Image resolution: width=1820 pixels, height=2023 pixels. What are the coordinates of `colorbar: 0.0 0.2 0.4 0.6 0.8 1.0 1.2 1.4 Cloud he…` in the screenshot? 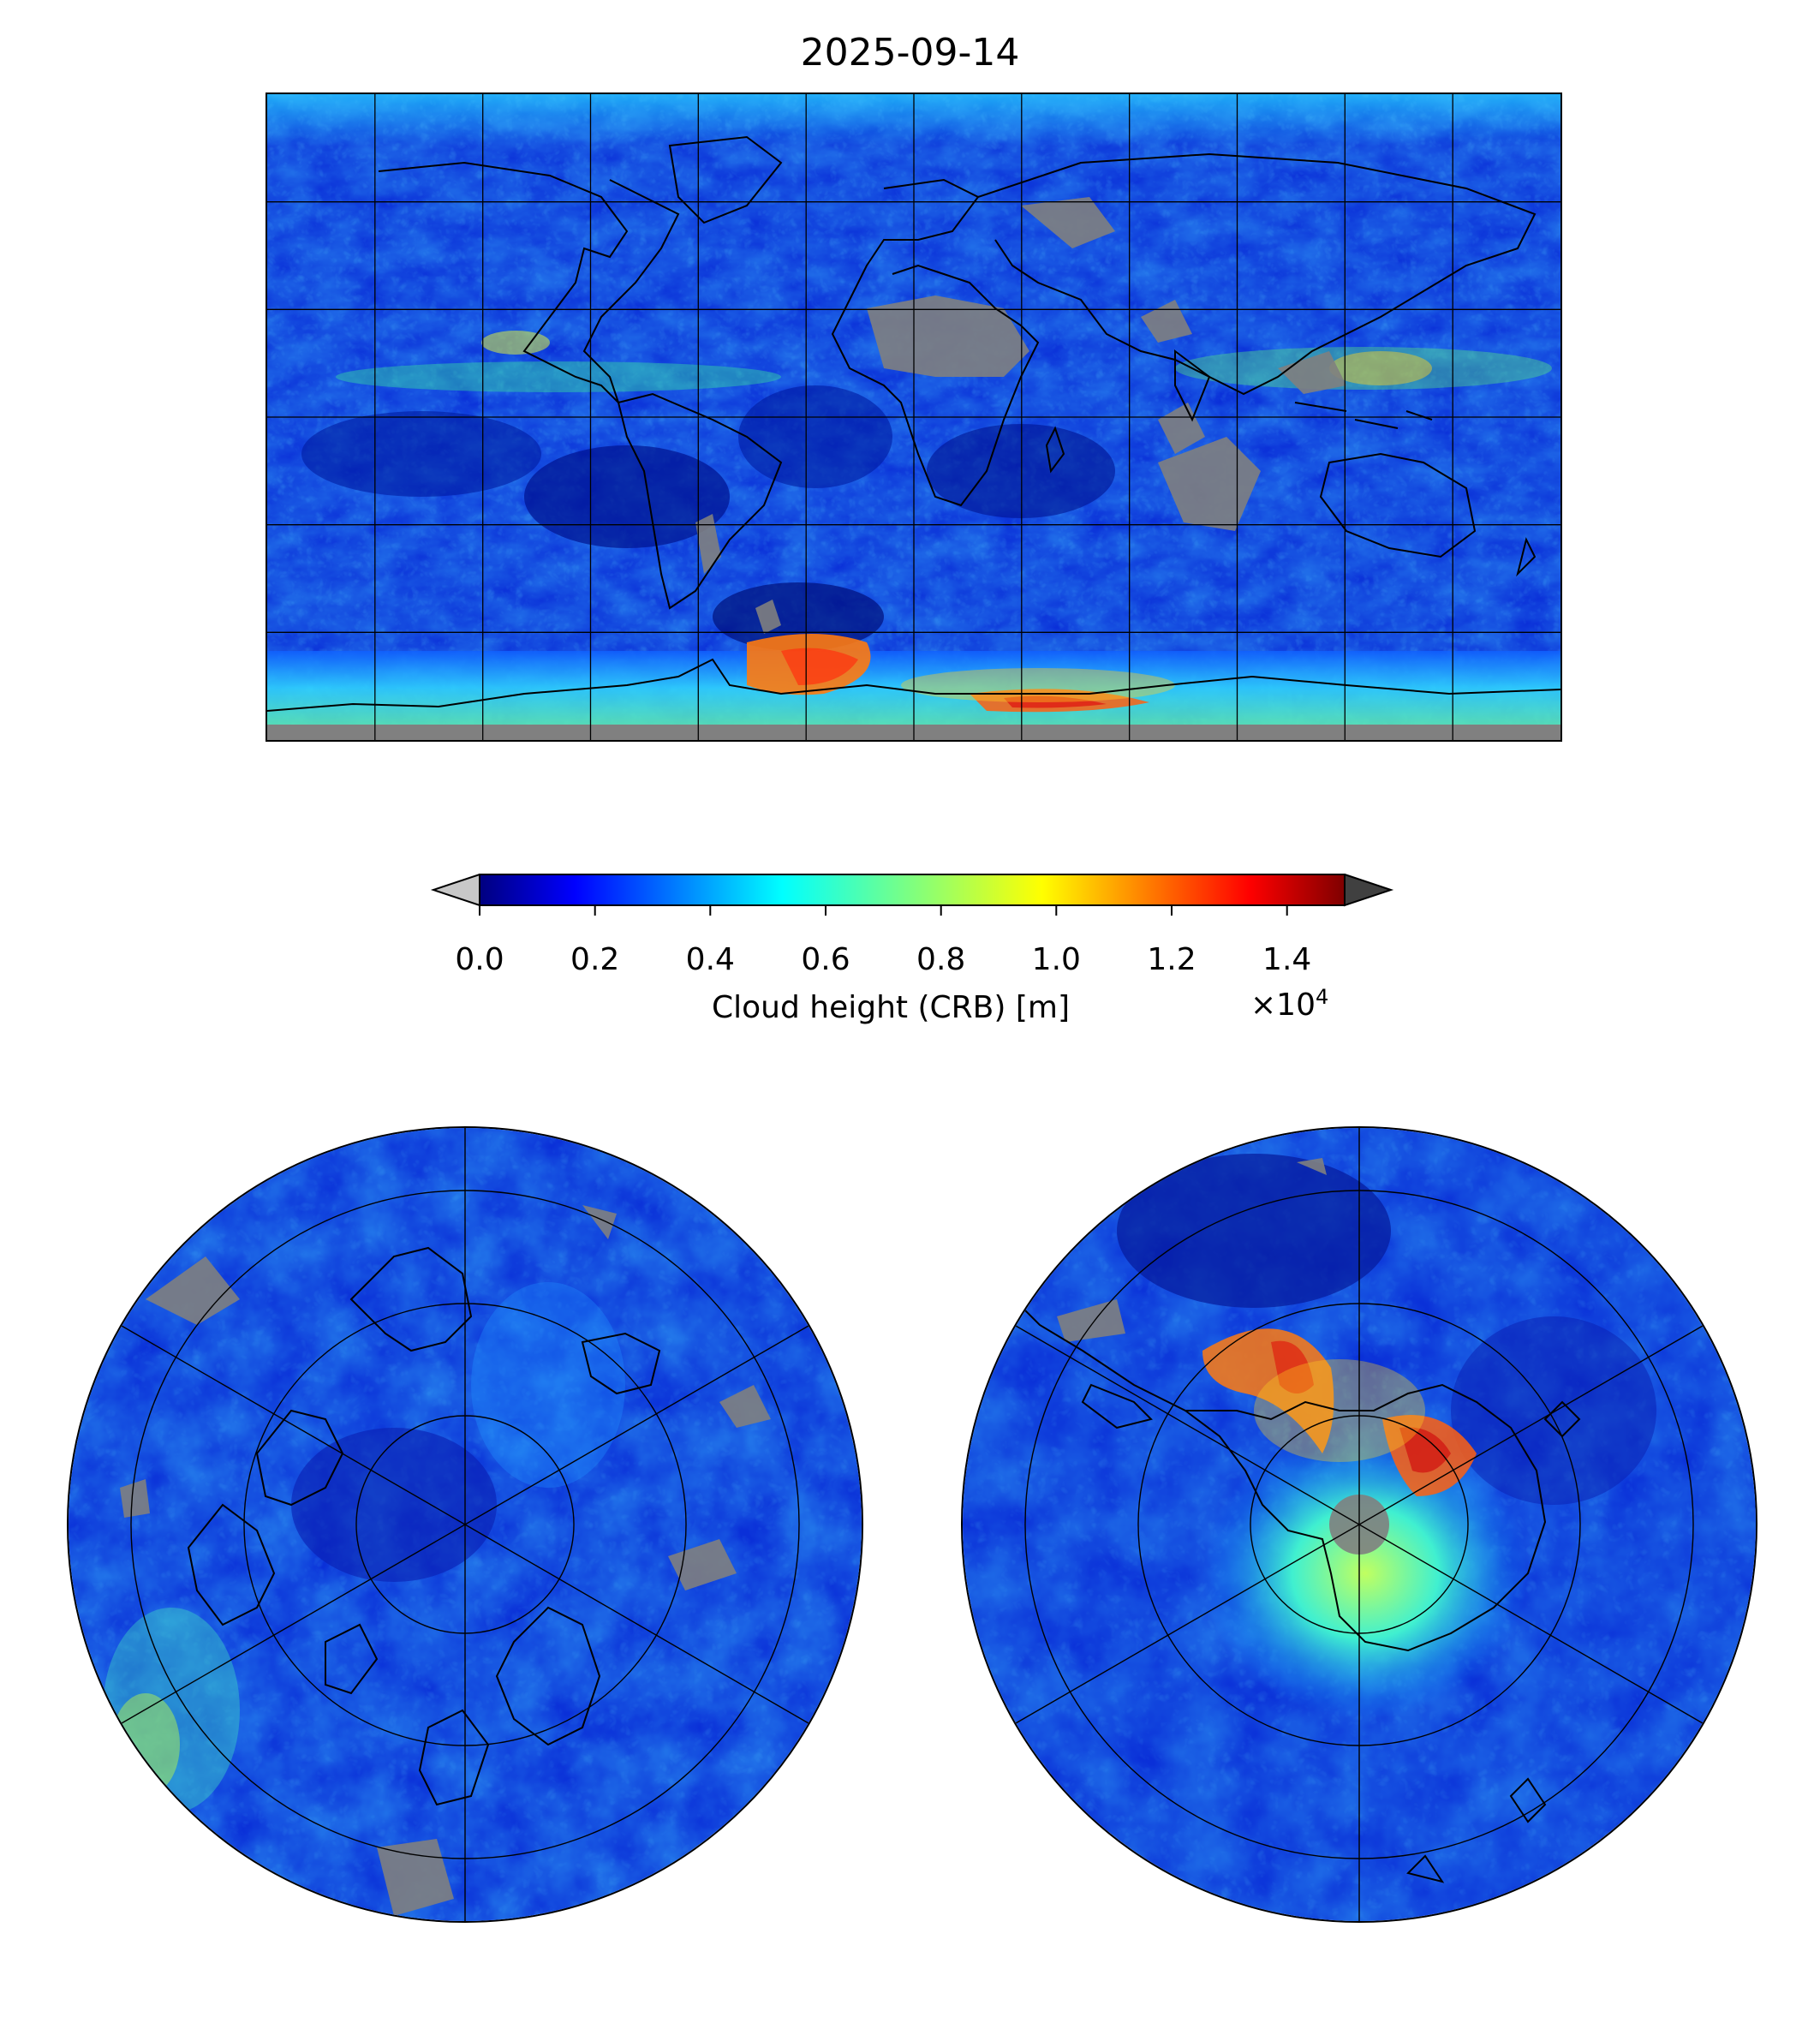 It's located at (912, 960).